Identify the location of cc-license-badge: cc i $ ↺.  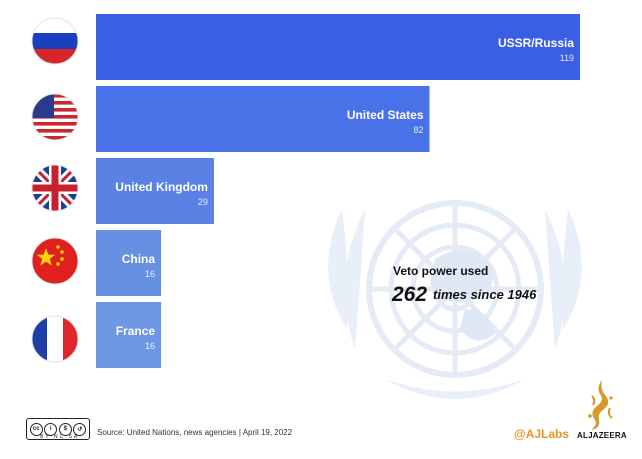
(58, 429).